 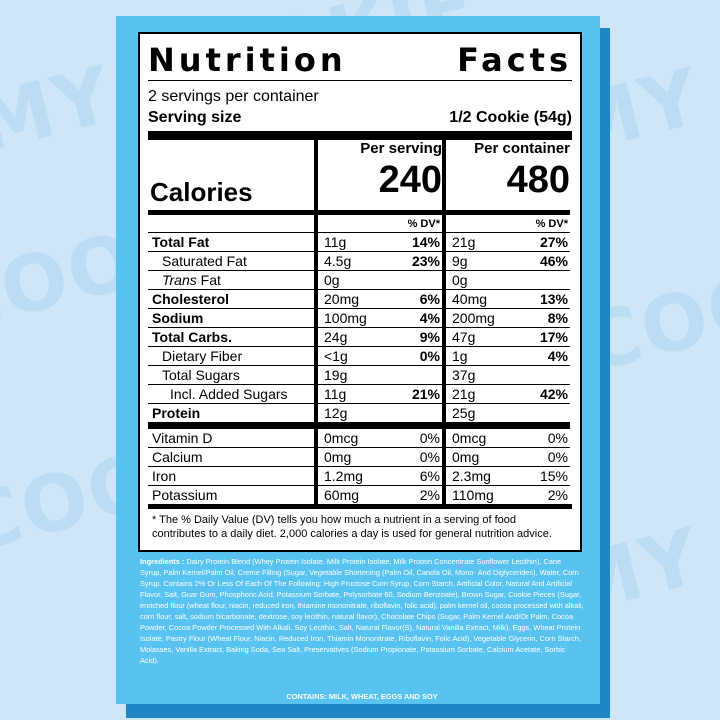 What do you see at coordinates (506, 280) in the screenshot?
I see `container-value: 0g` at bounding box center [506, 280].